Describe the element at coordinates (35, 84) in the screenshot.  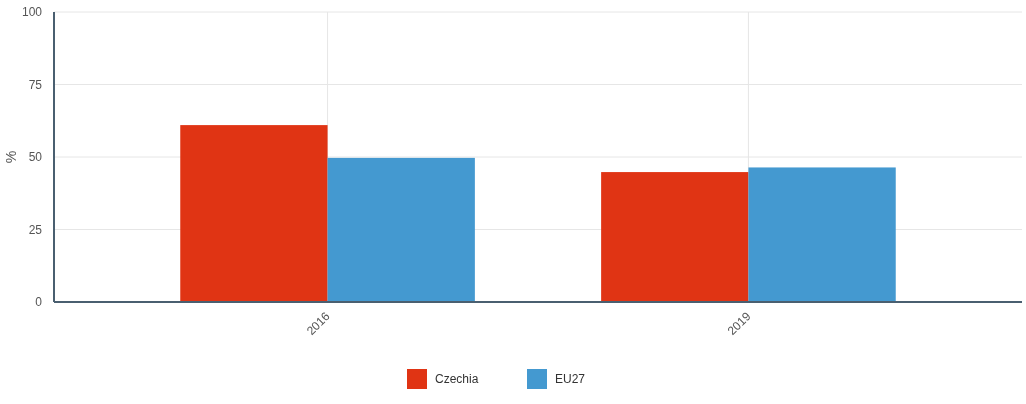
I see `y-tick-label: 75` at that location.